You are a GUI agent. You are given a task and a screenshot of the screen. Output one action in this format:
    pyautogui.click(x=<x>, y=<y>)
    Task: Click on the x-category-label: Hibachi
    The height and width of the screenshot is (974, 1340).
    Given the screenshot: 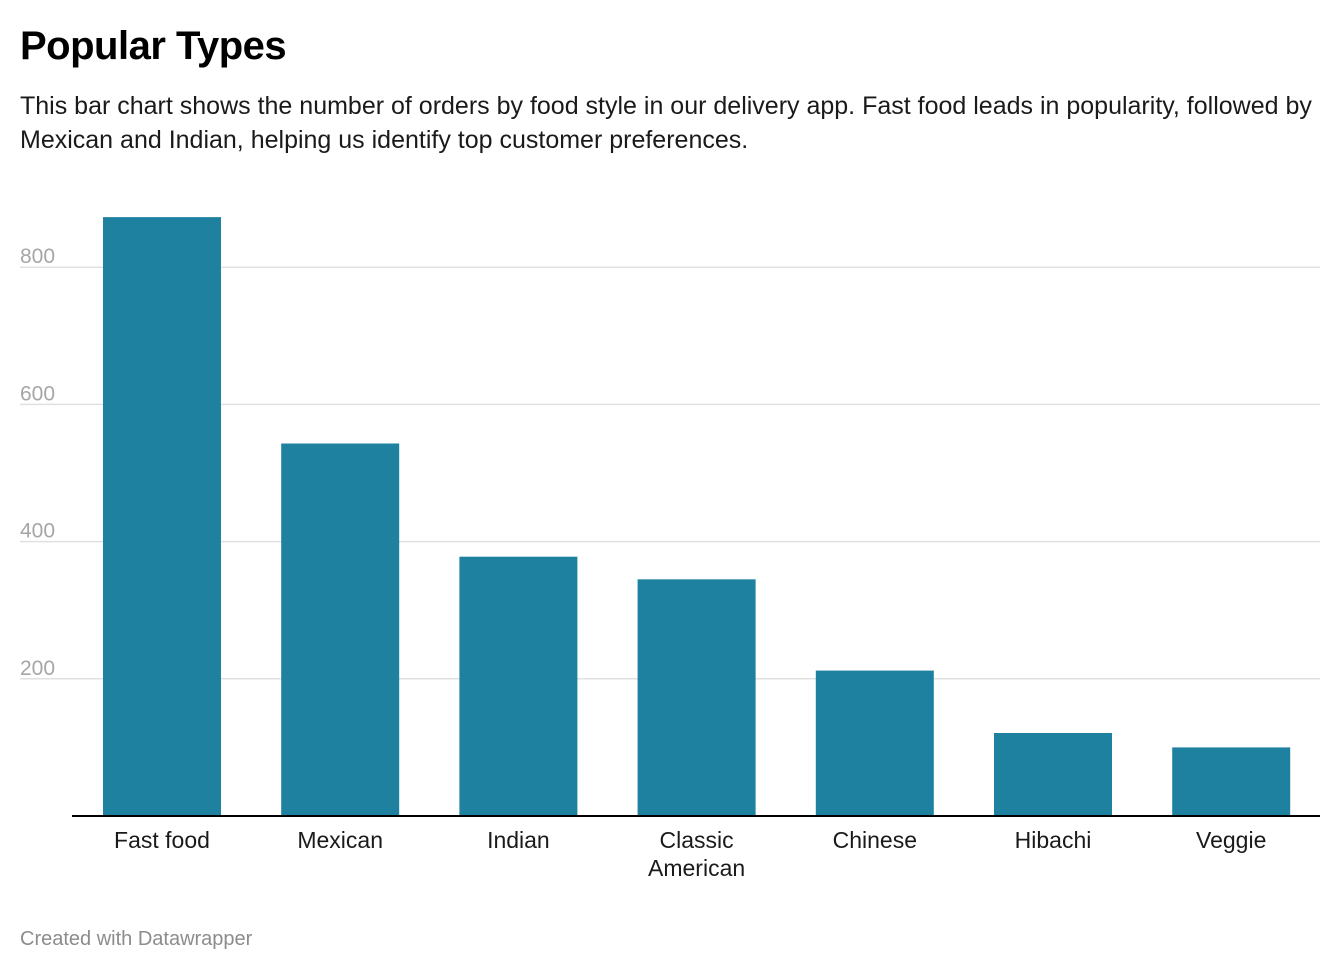 What is the action you would take?
    pyautogui.click(x=1053, y=840)
    